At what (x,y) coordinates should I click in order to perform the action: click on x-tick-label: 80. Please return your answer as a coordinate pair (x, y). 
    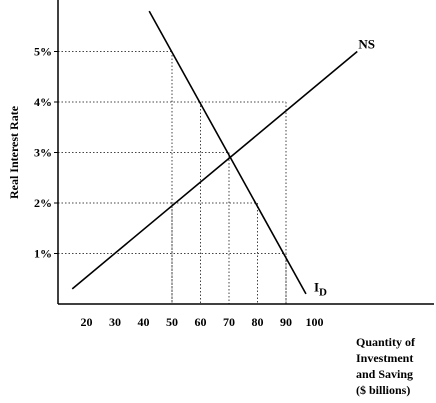
    Looking at the image, I should click on (258, 322).